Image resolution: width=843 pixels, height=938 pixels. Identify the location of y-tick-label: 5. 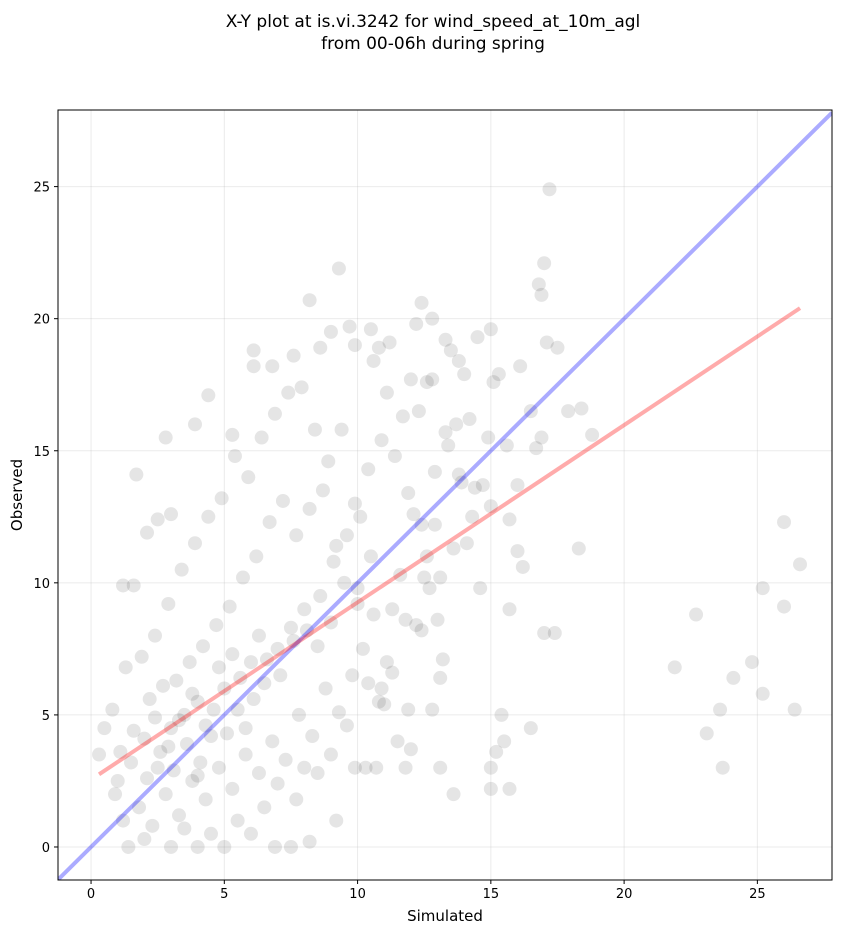
(46, 716).